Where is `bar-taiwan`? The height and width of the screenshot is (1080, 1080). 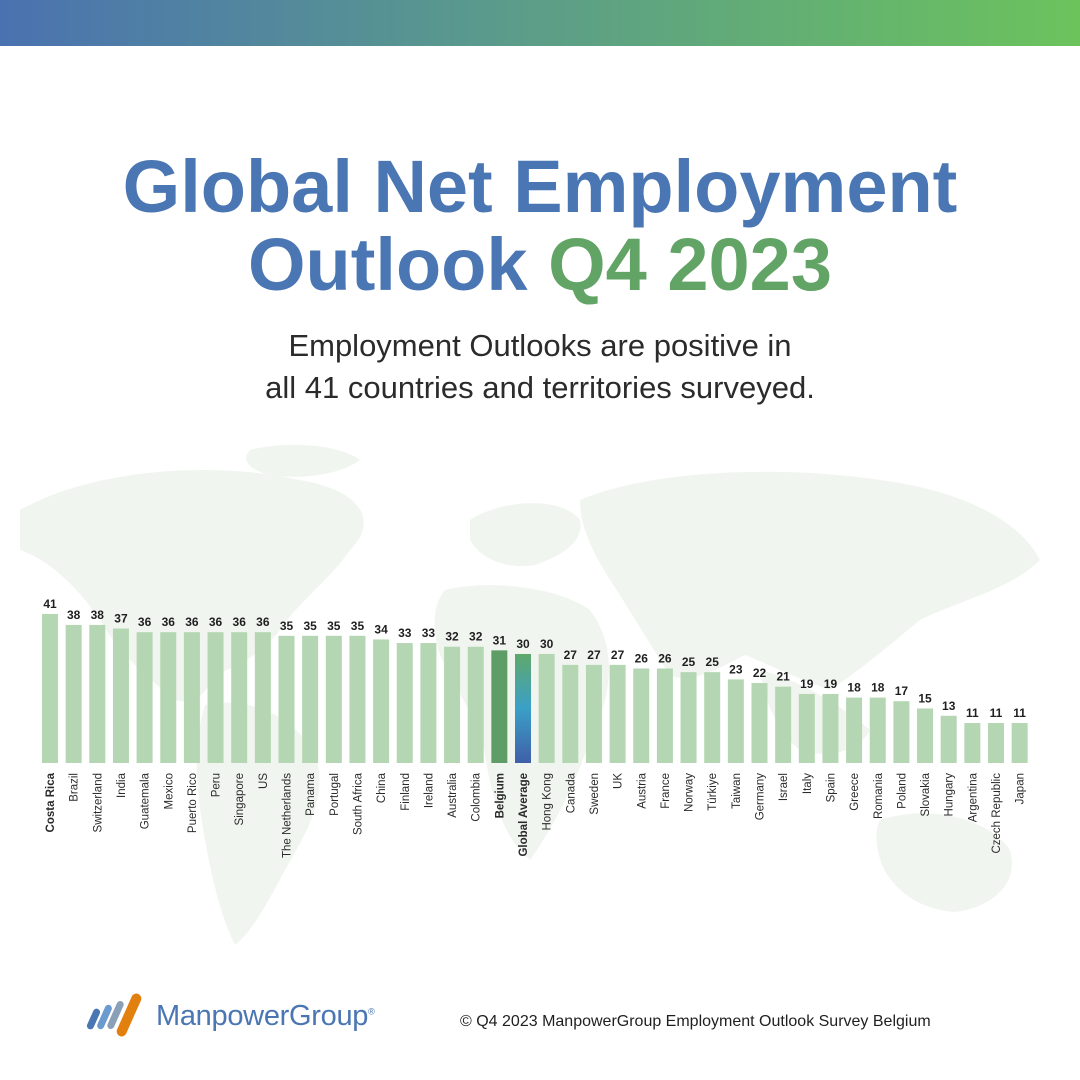
bar-taiwan is located at coordinates (735, 721).